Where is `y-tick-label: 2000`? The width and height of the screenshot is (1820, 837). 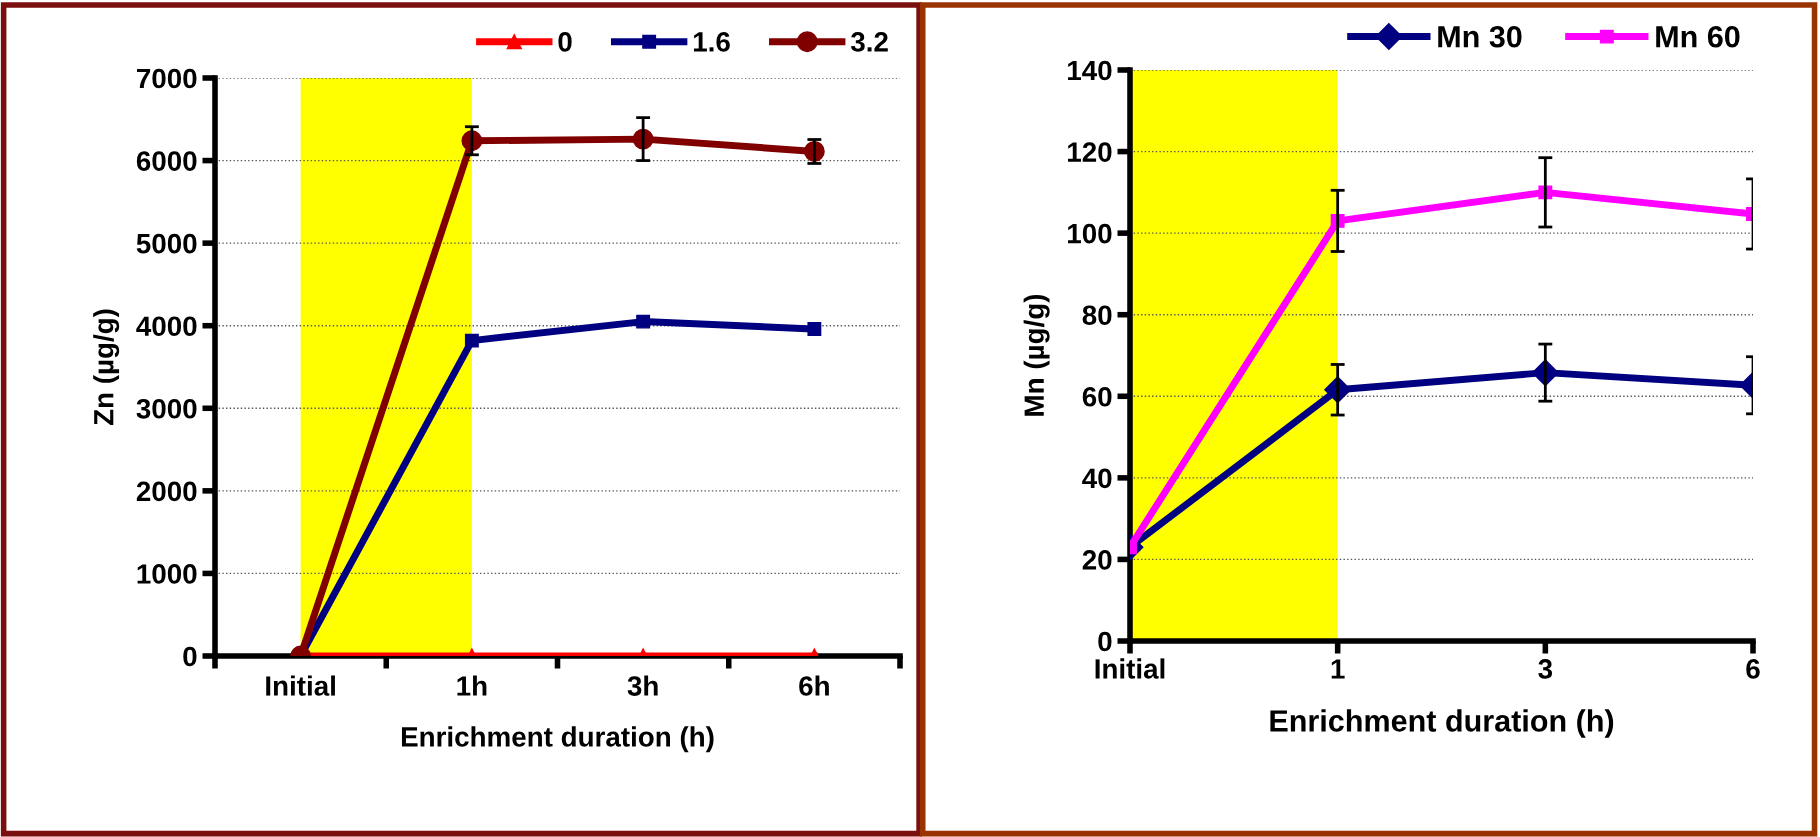 y-tick-label: 2000 is located at coordinates (166, 491).